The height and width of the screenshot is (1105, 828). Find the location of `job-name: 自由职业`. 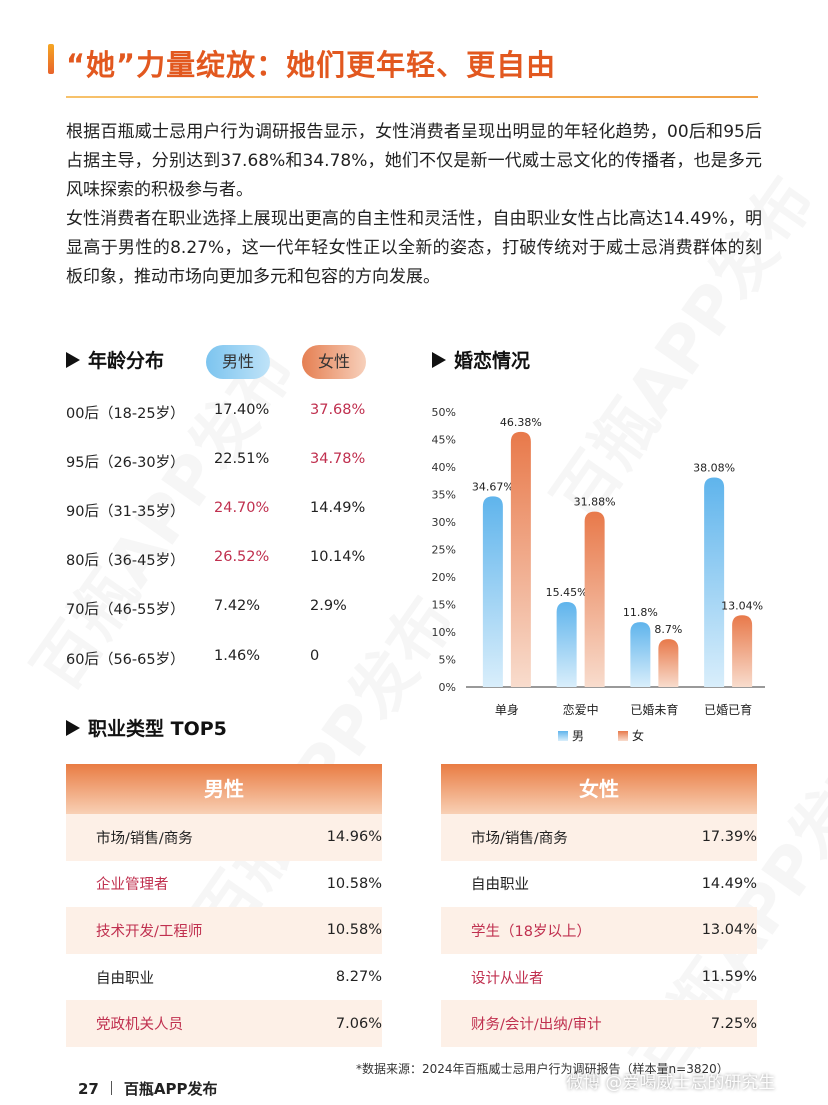

job-name: 自由职业 is located at coordinates (125, 978).